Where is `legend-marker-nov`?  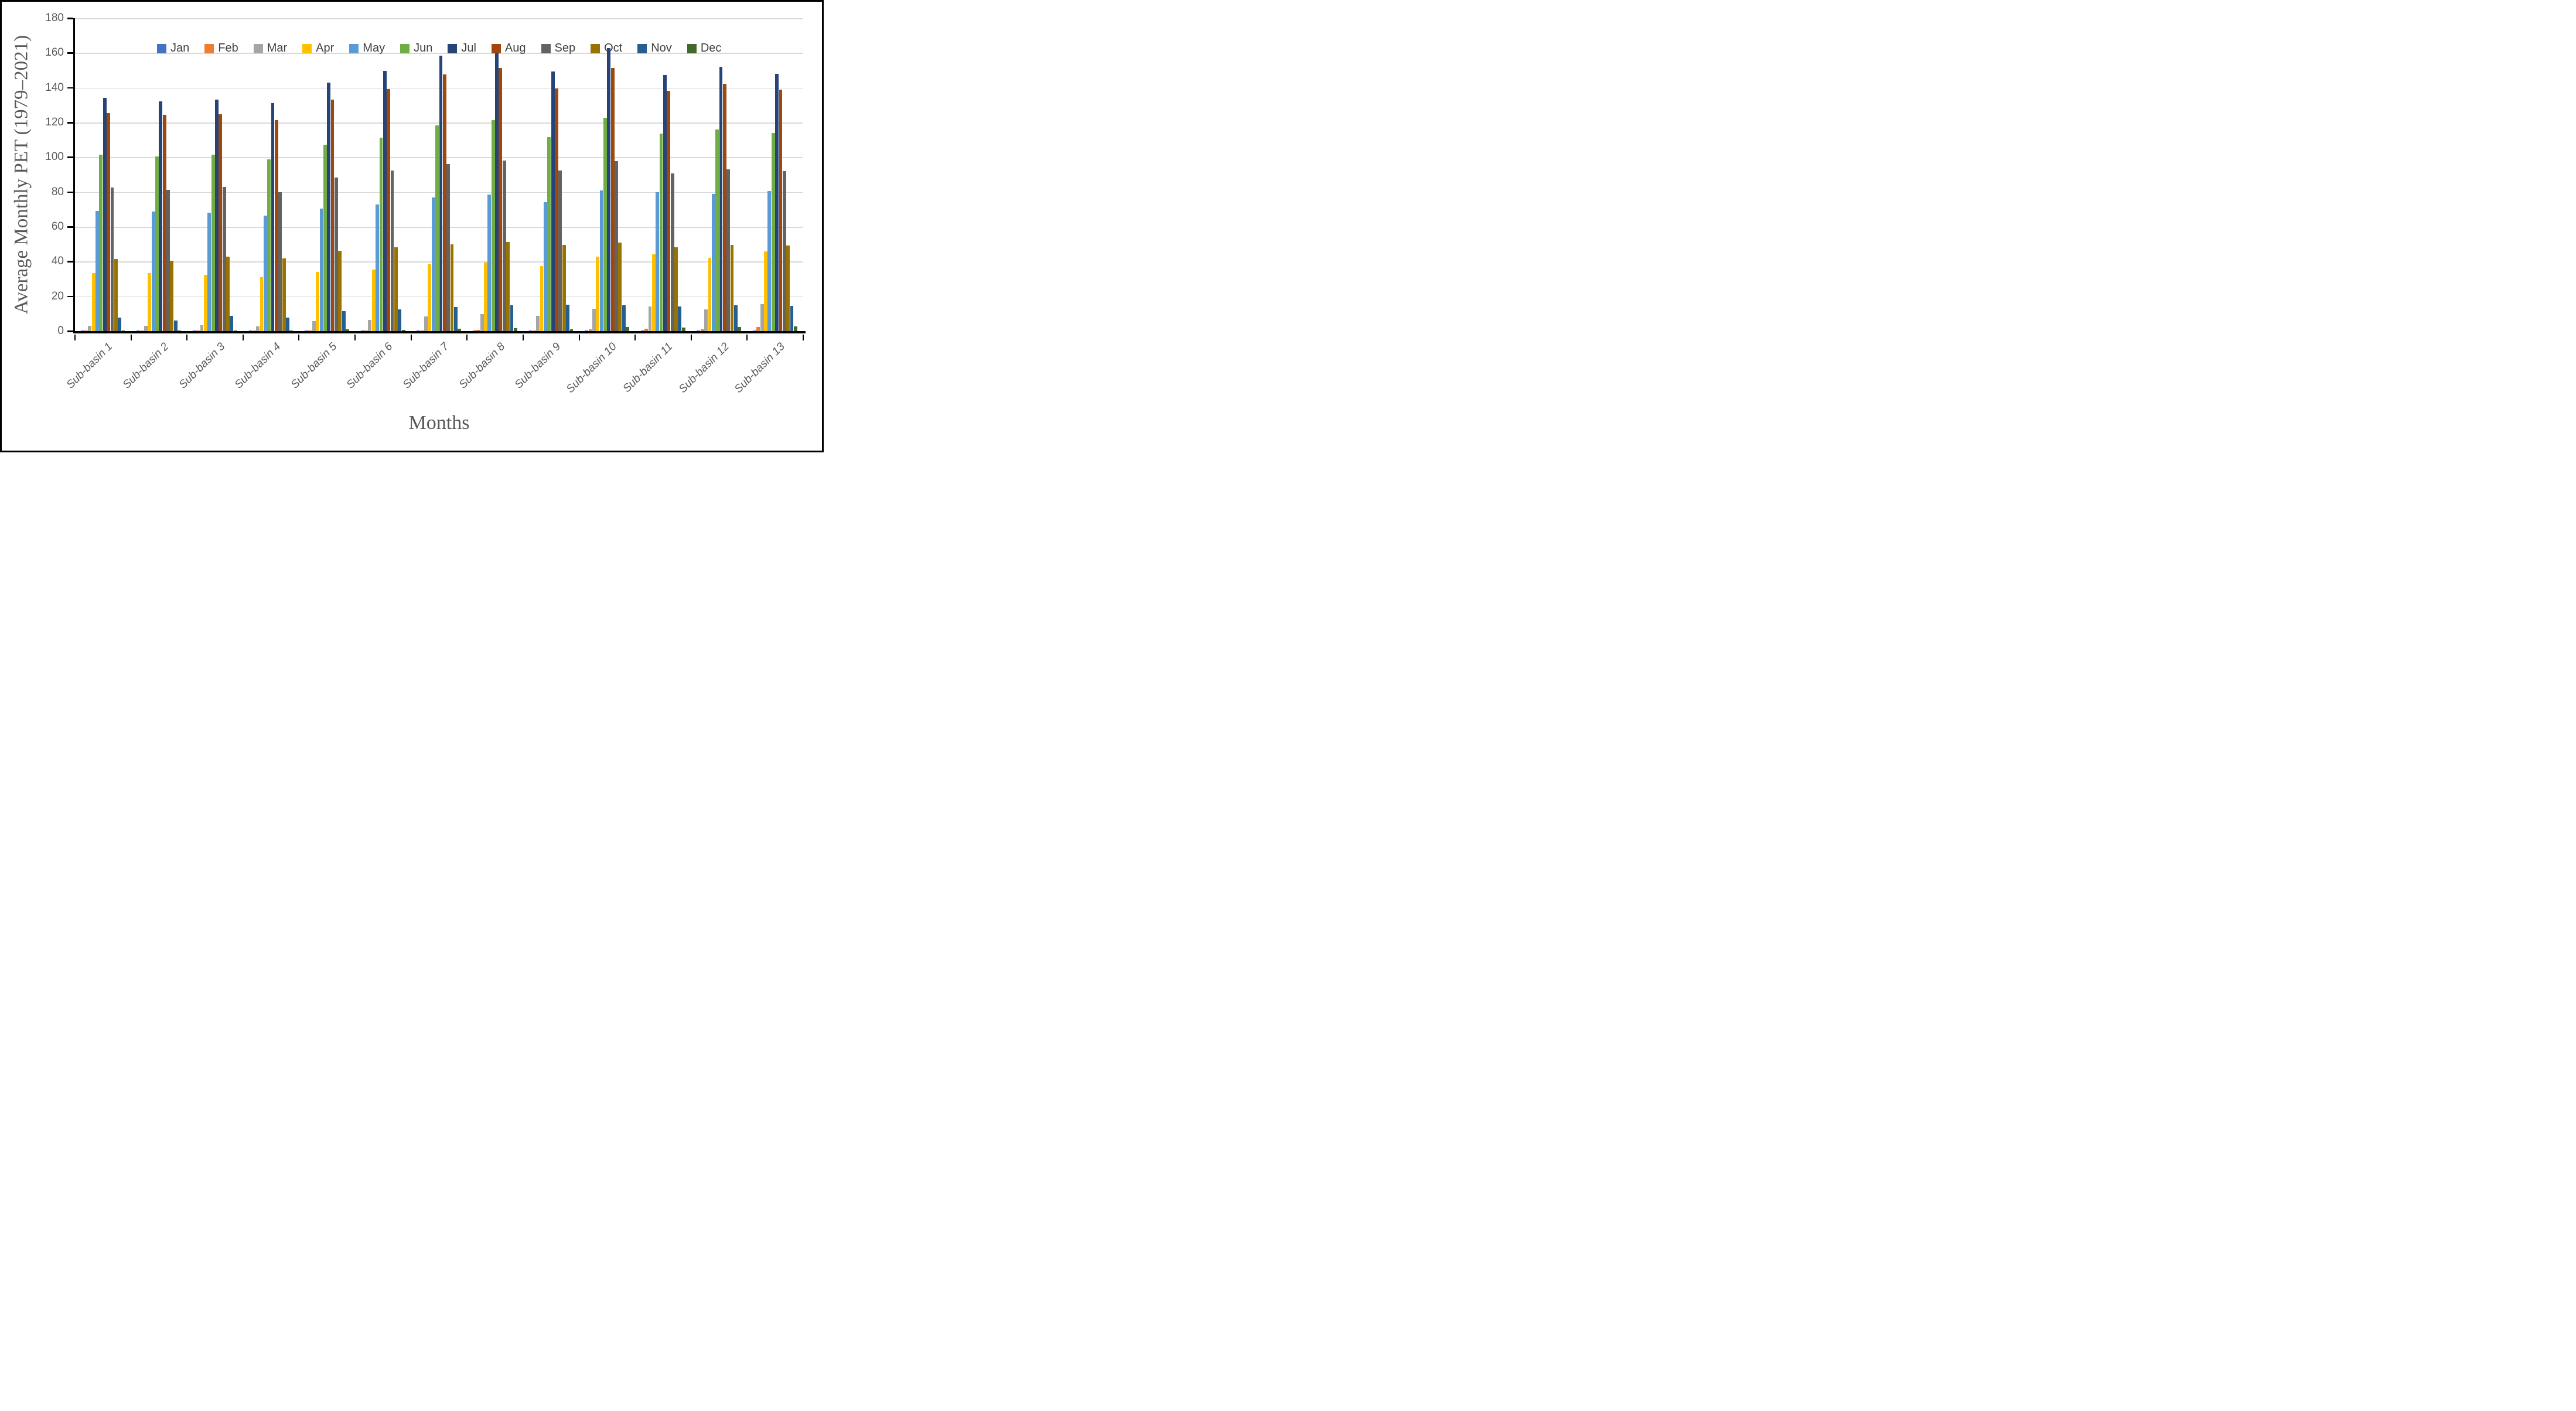 legend-marker-nov is located at coordinates (642, 48).